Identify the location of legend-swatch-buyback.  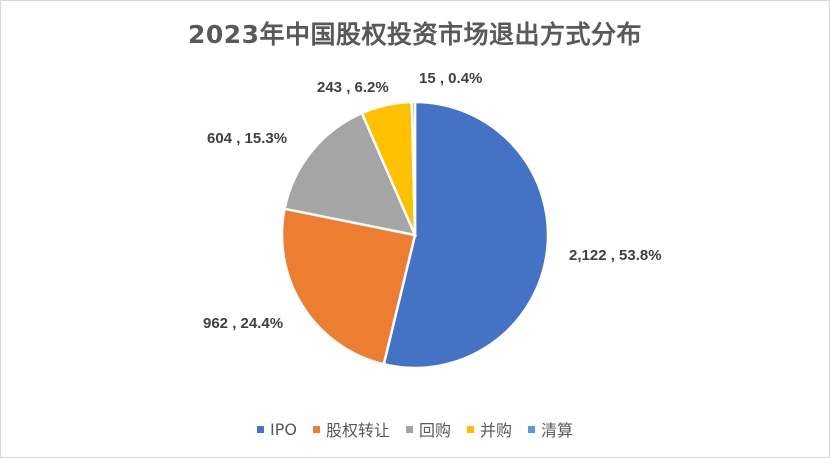
(409, 429).